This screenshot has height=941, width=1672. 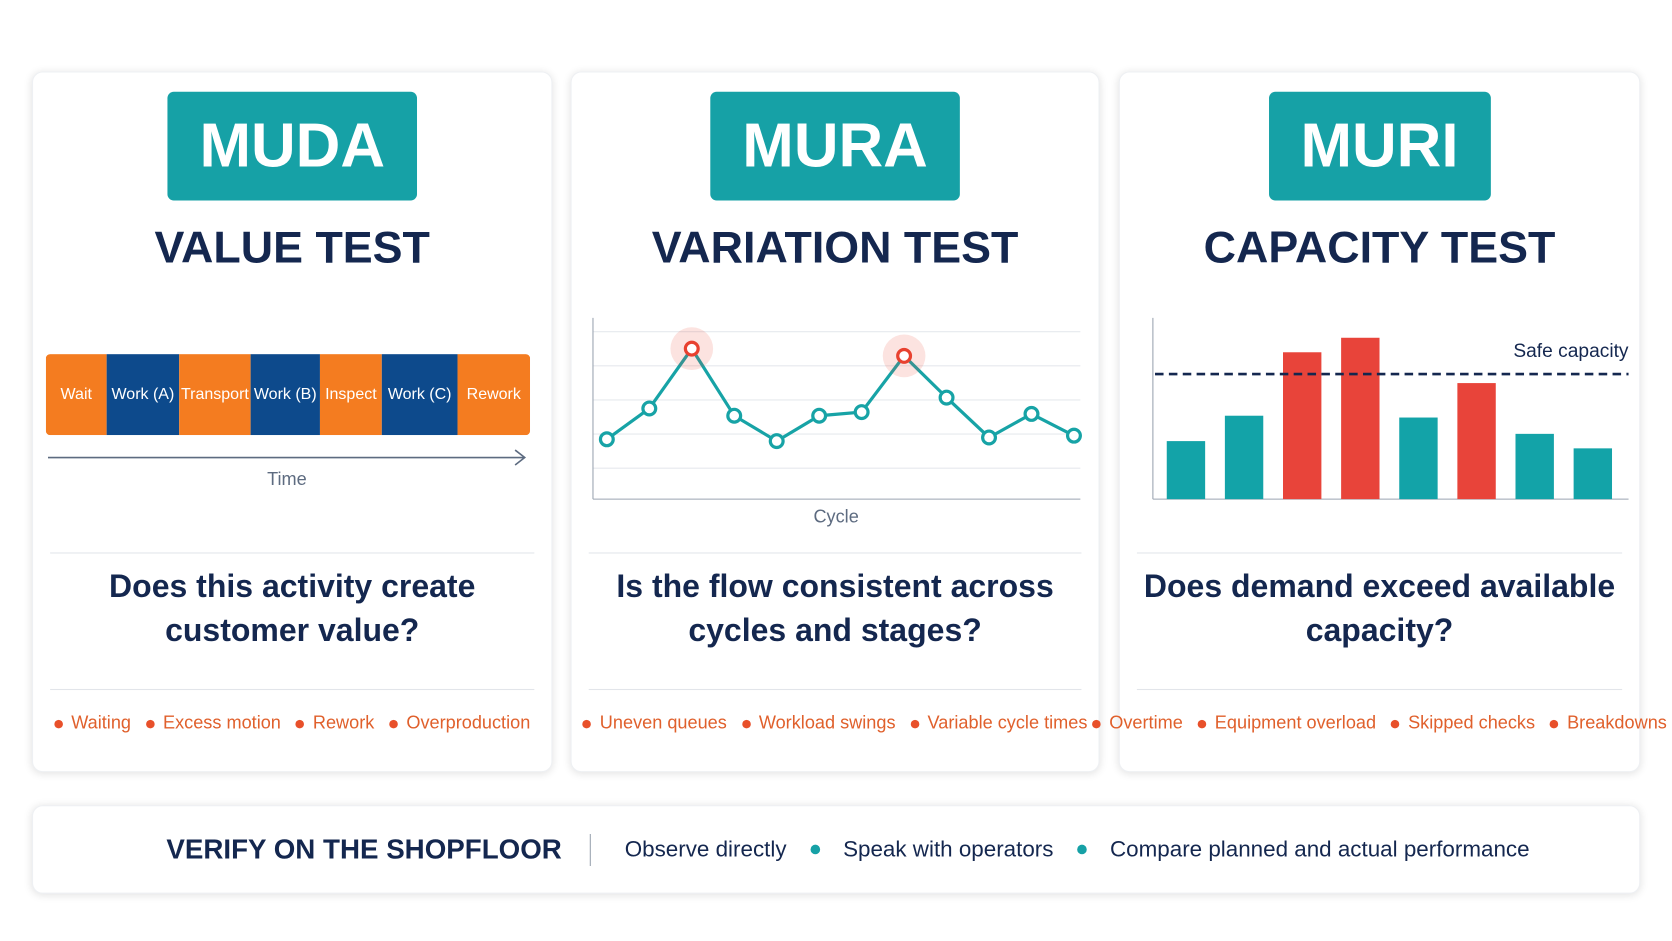 I want to click on example: Uneven queues, so click(x=655, y=722).